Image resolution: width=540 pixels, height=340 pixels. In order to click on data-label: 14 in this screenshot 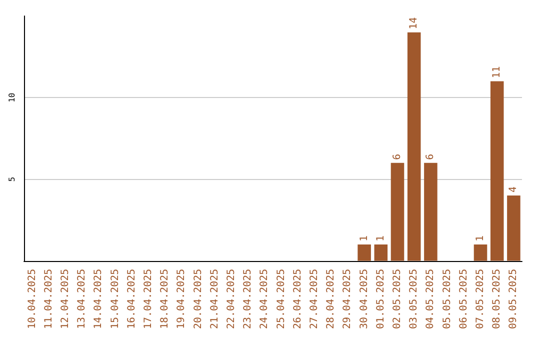, I will do `click(414, 23)`.